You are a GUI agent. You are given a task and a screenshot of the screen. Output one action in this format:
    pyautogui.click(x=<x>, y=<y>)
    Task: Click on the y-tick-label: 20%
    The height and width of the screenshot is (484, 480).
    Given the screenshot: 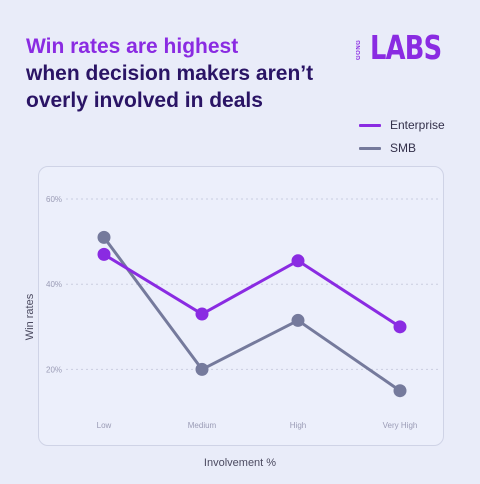 What is the action you would take?
    pyautogui.click(x=54, y=369)
    